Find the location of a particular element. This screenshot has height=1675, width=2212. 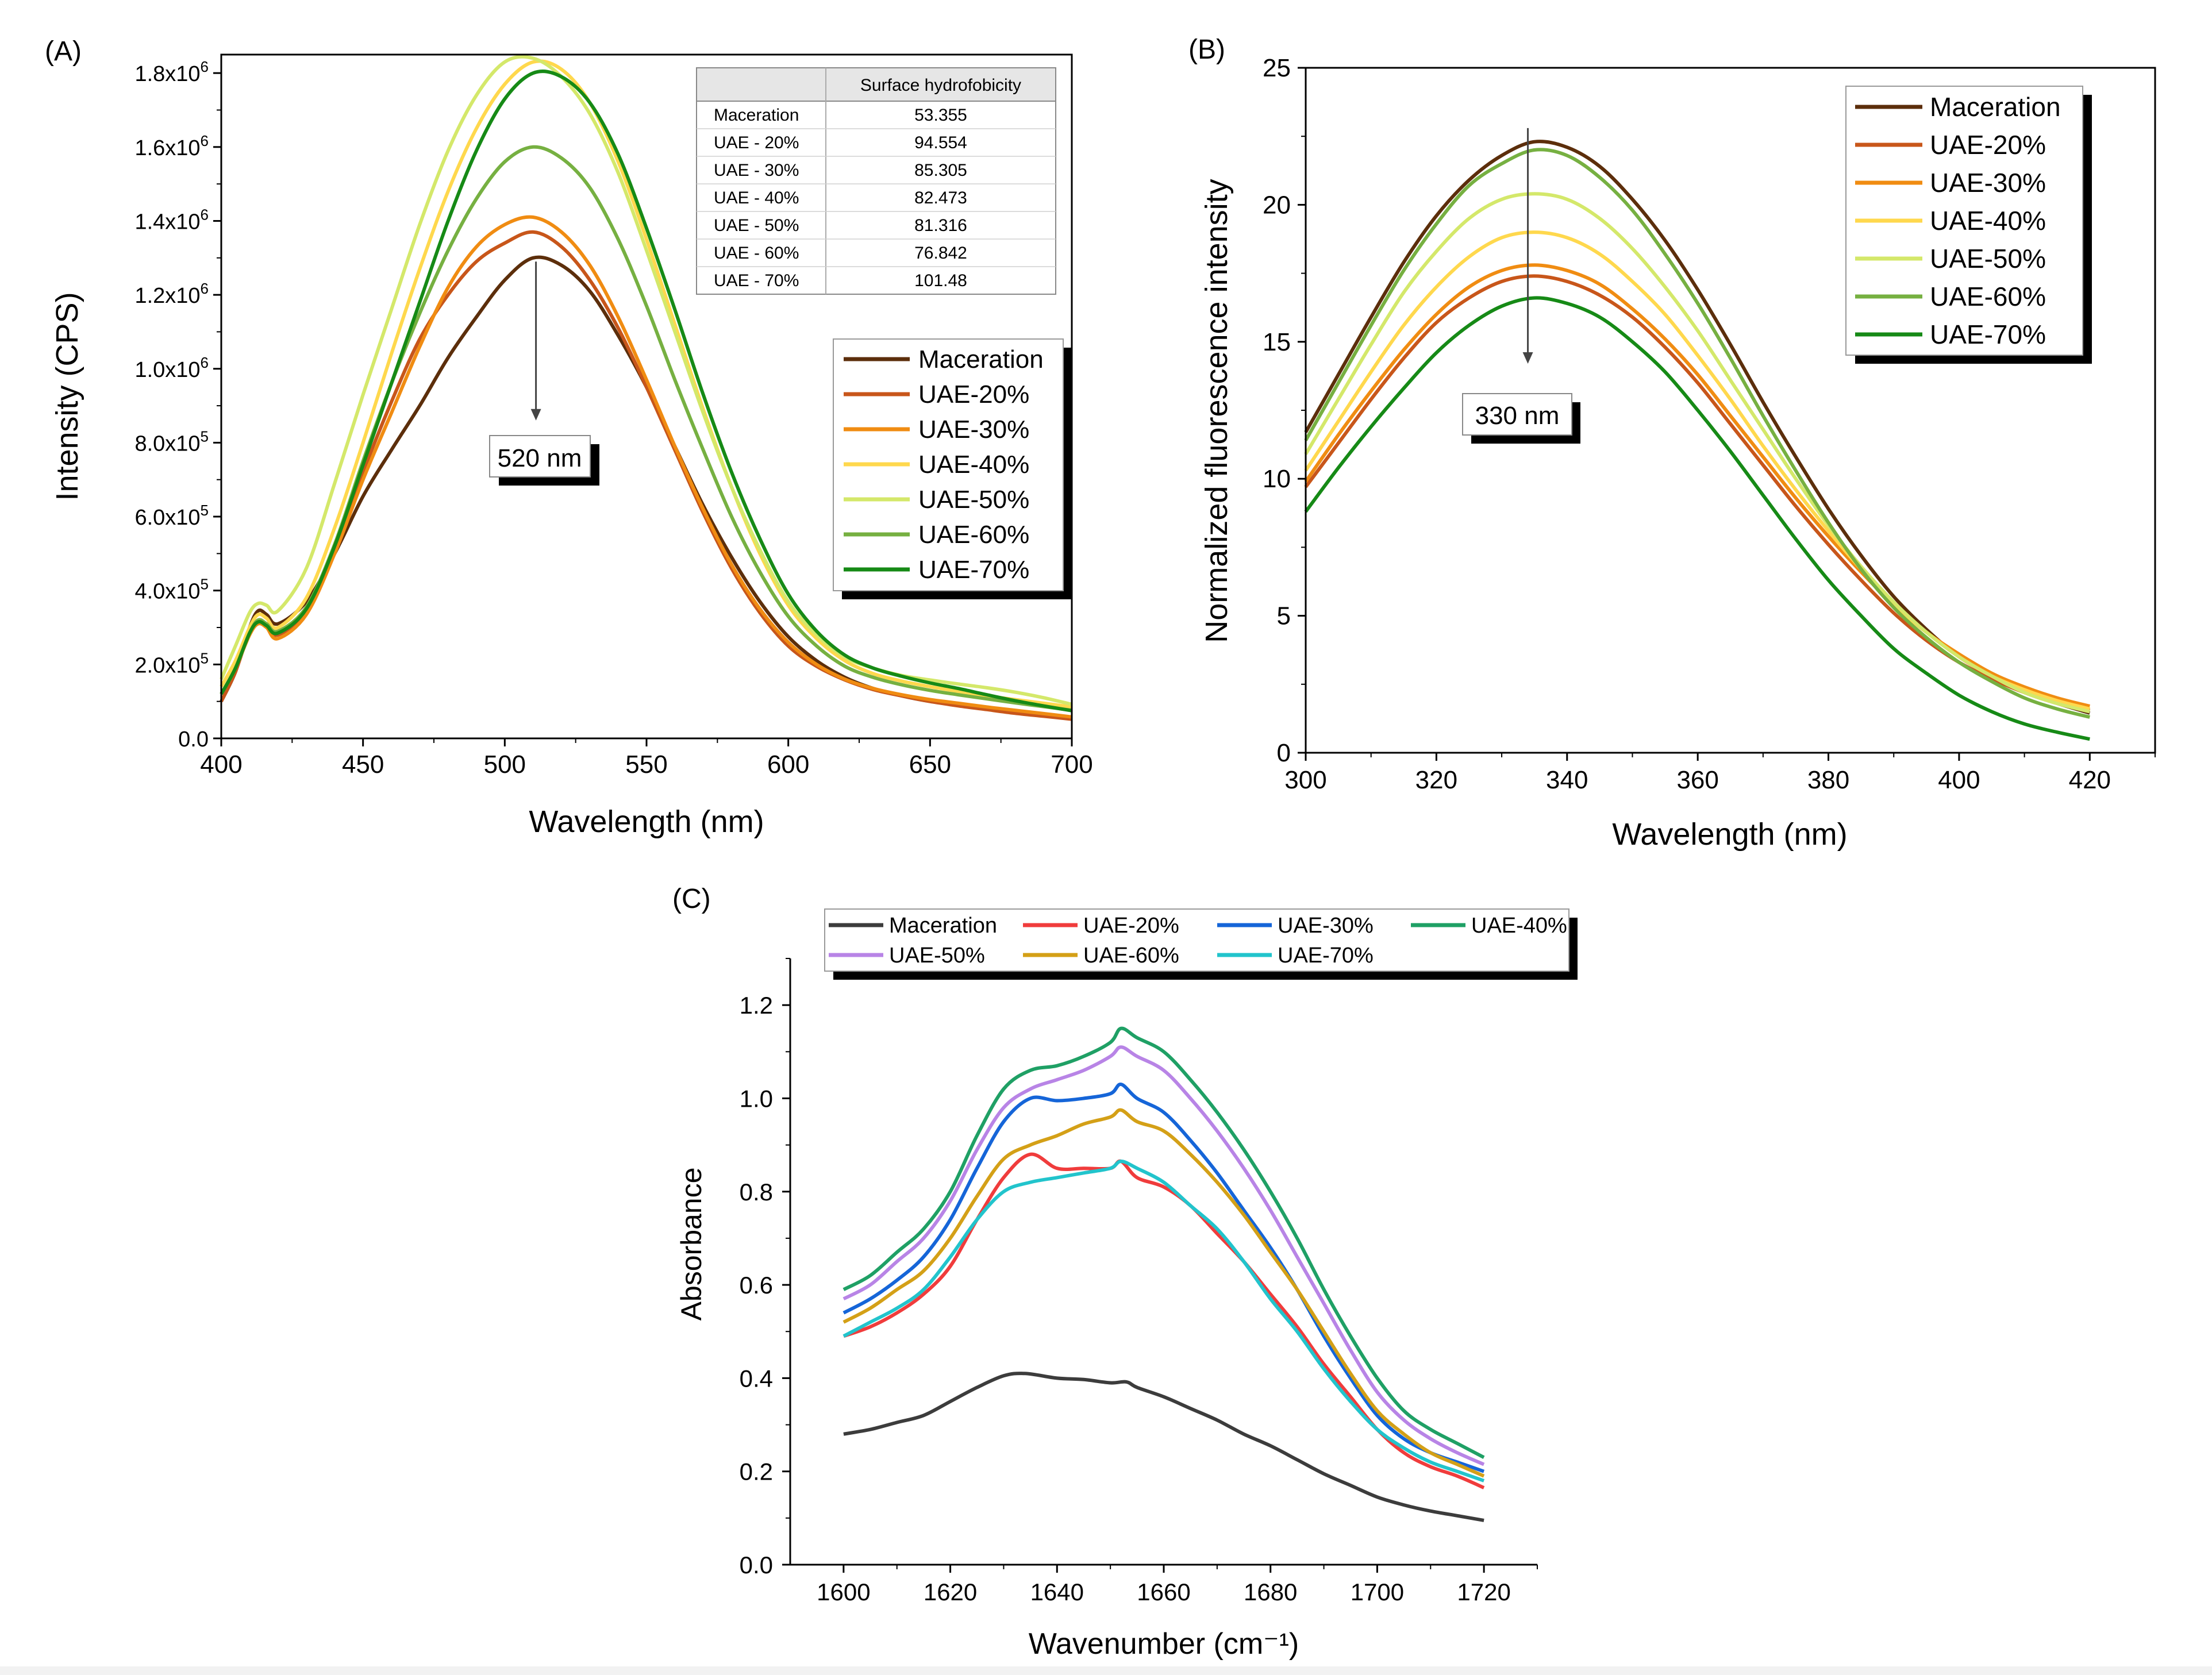

panel-b-legend-label: UAE-20% is located at coordinates (1988, 145).